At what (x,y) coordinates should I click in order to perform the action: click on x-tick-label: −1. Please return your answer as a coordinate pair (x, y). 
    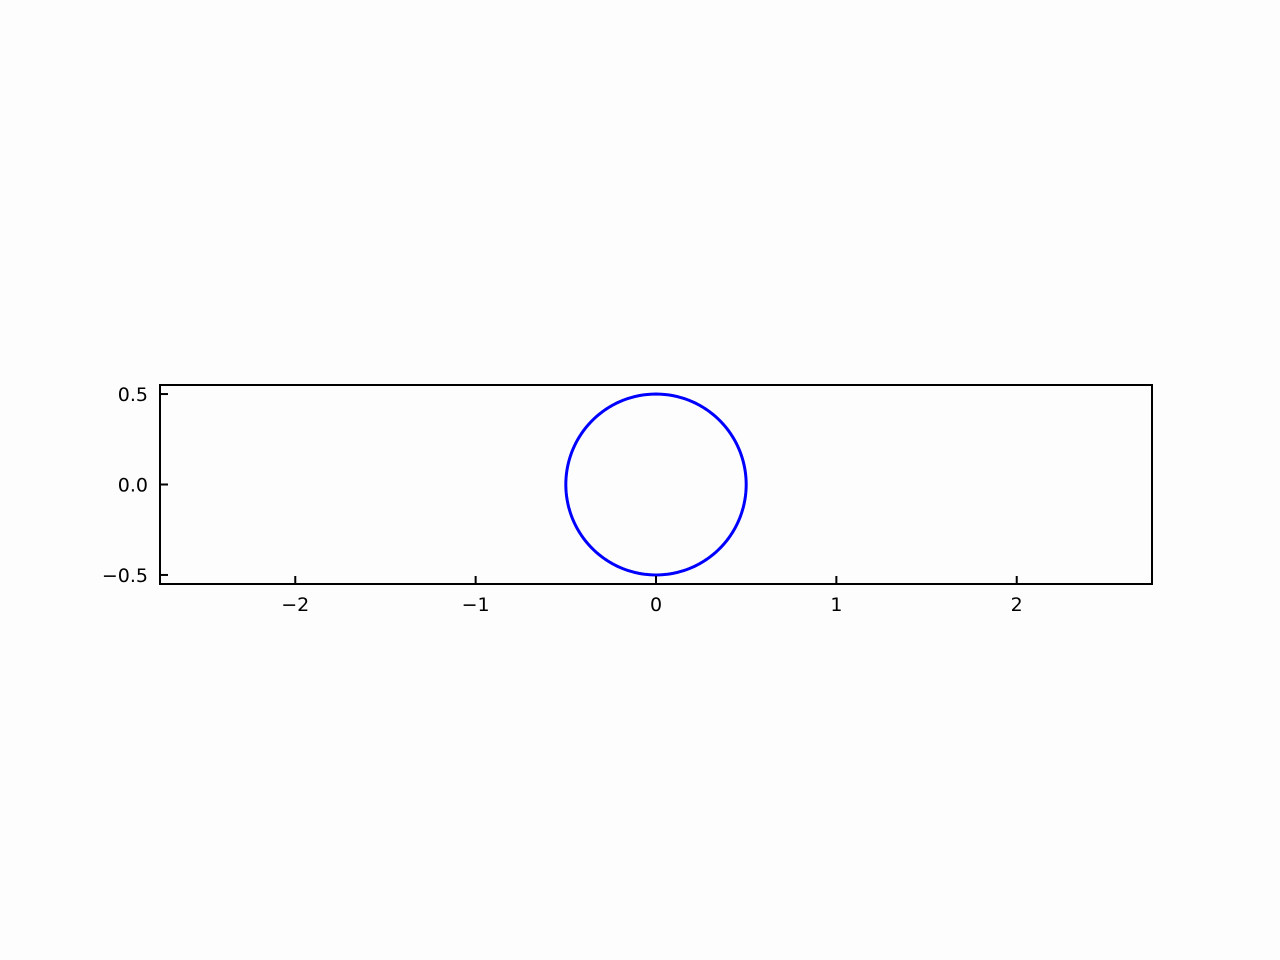
    Looking at the image, I should click on (476, 605).